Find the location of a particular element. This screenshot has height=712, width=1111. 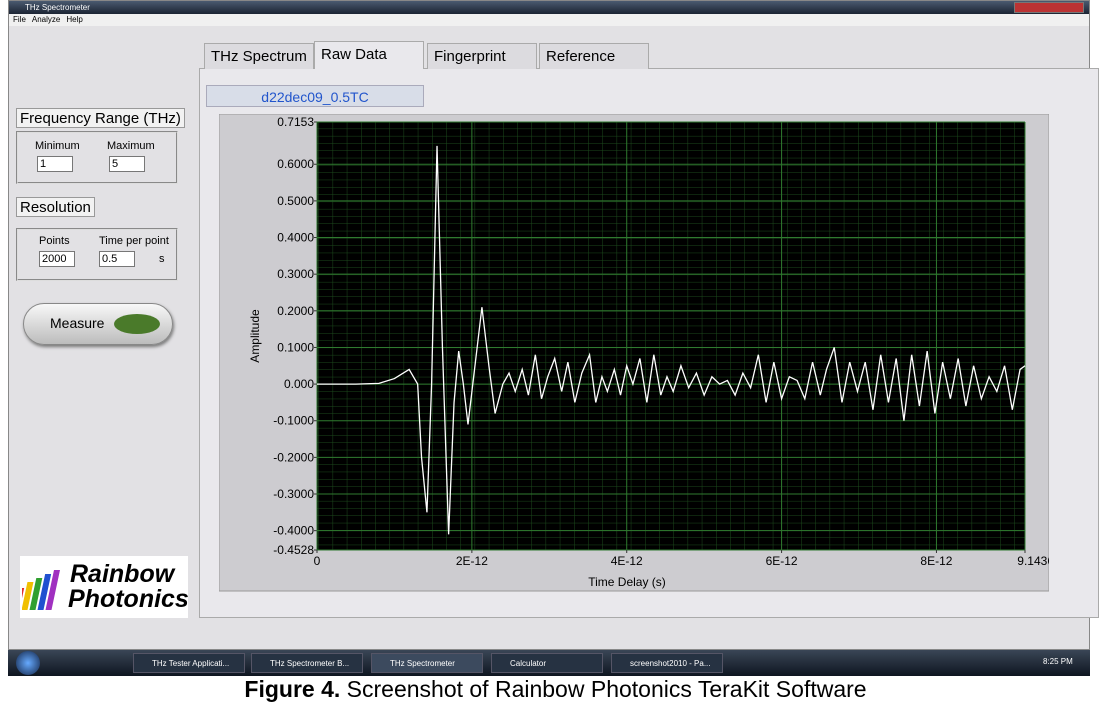

group-title: Resolution is located at coordinates (55, 207).